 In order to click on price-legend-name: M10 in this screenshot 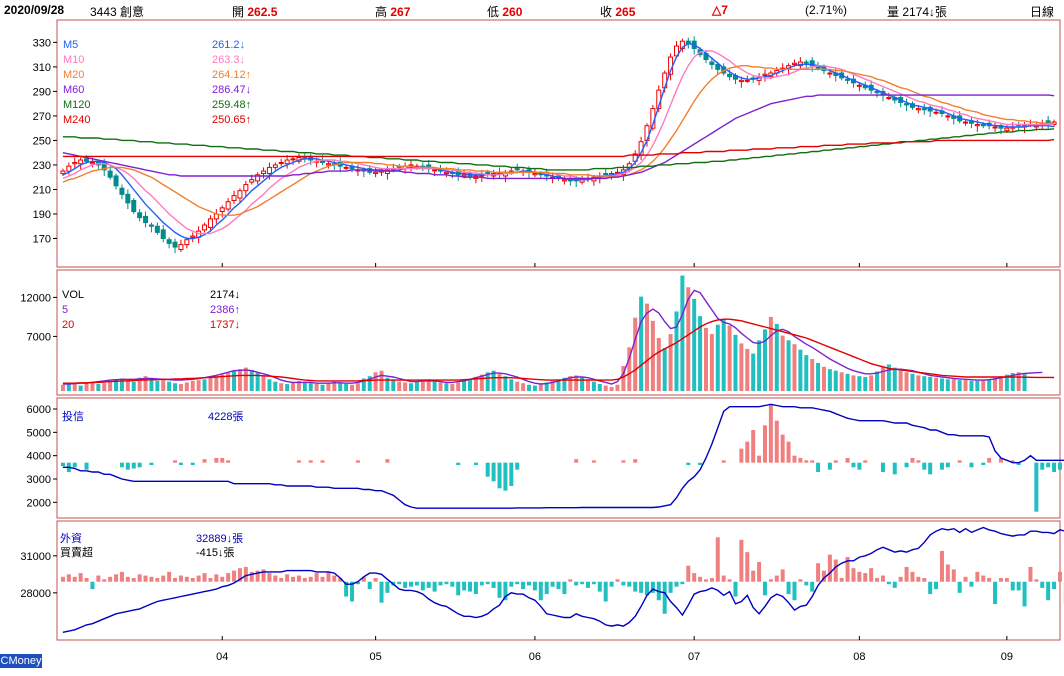, I will do `click(73, 60)`.